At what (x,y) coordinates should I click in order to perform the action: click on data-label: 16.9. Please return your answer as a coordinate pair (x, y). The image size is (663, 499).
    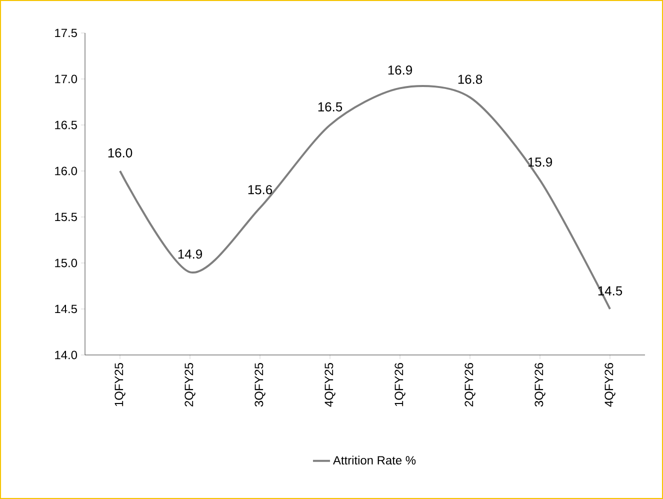
    Looking at the image, I should click on (400, 70).